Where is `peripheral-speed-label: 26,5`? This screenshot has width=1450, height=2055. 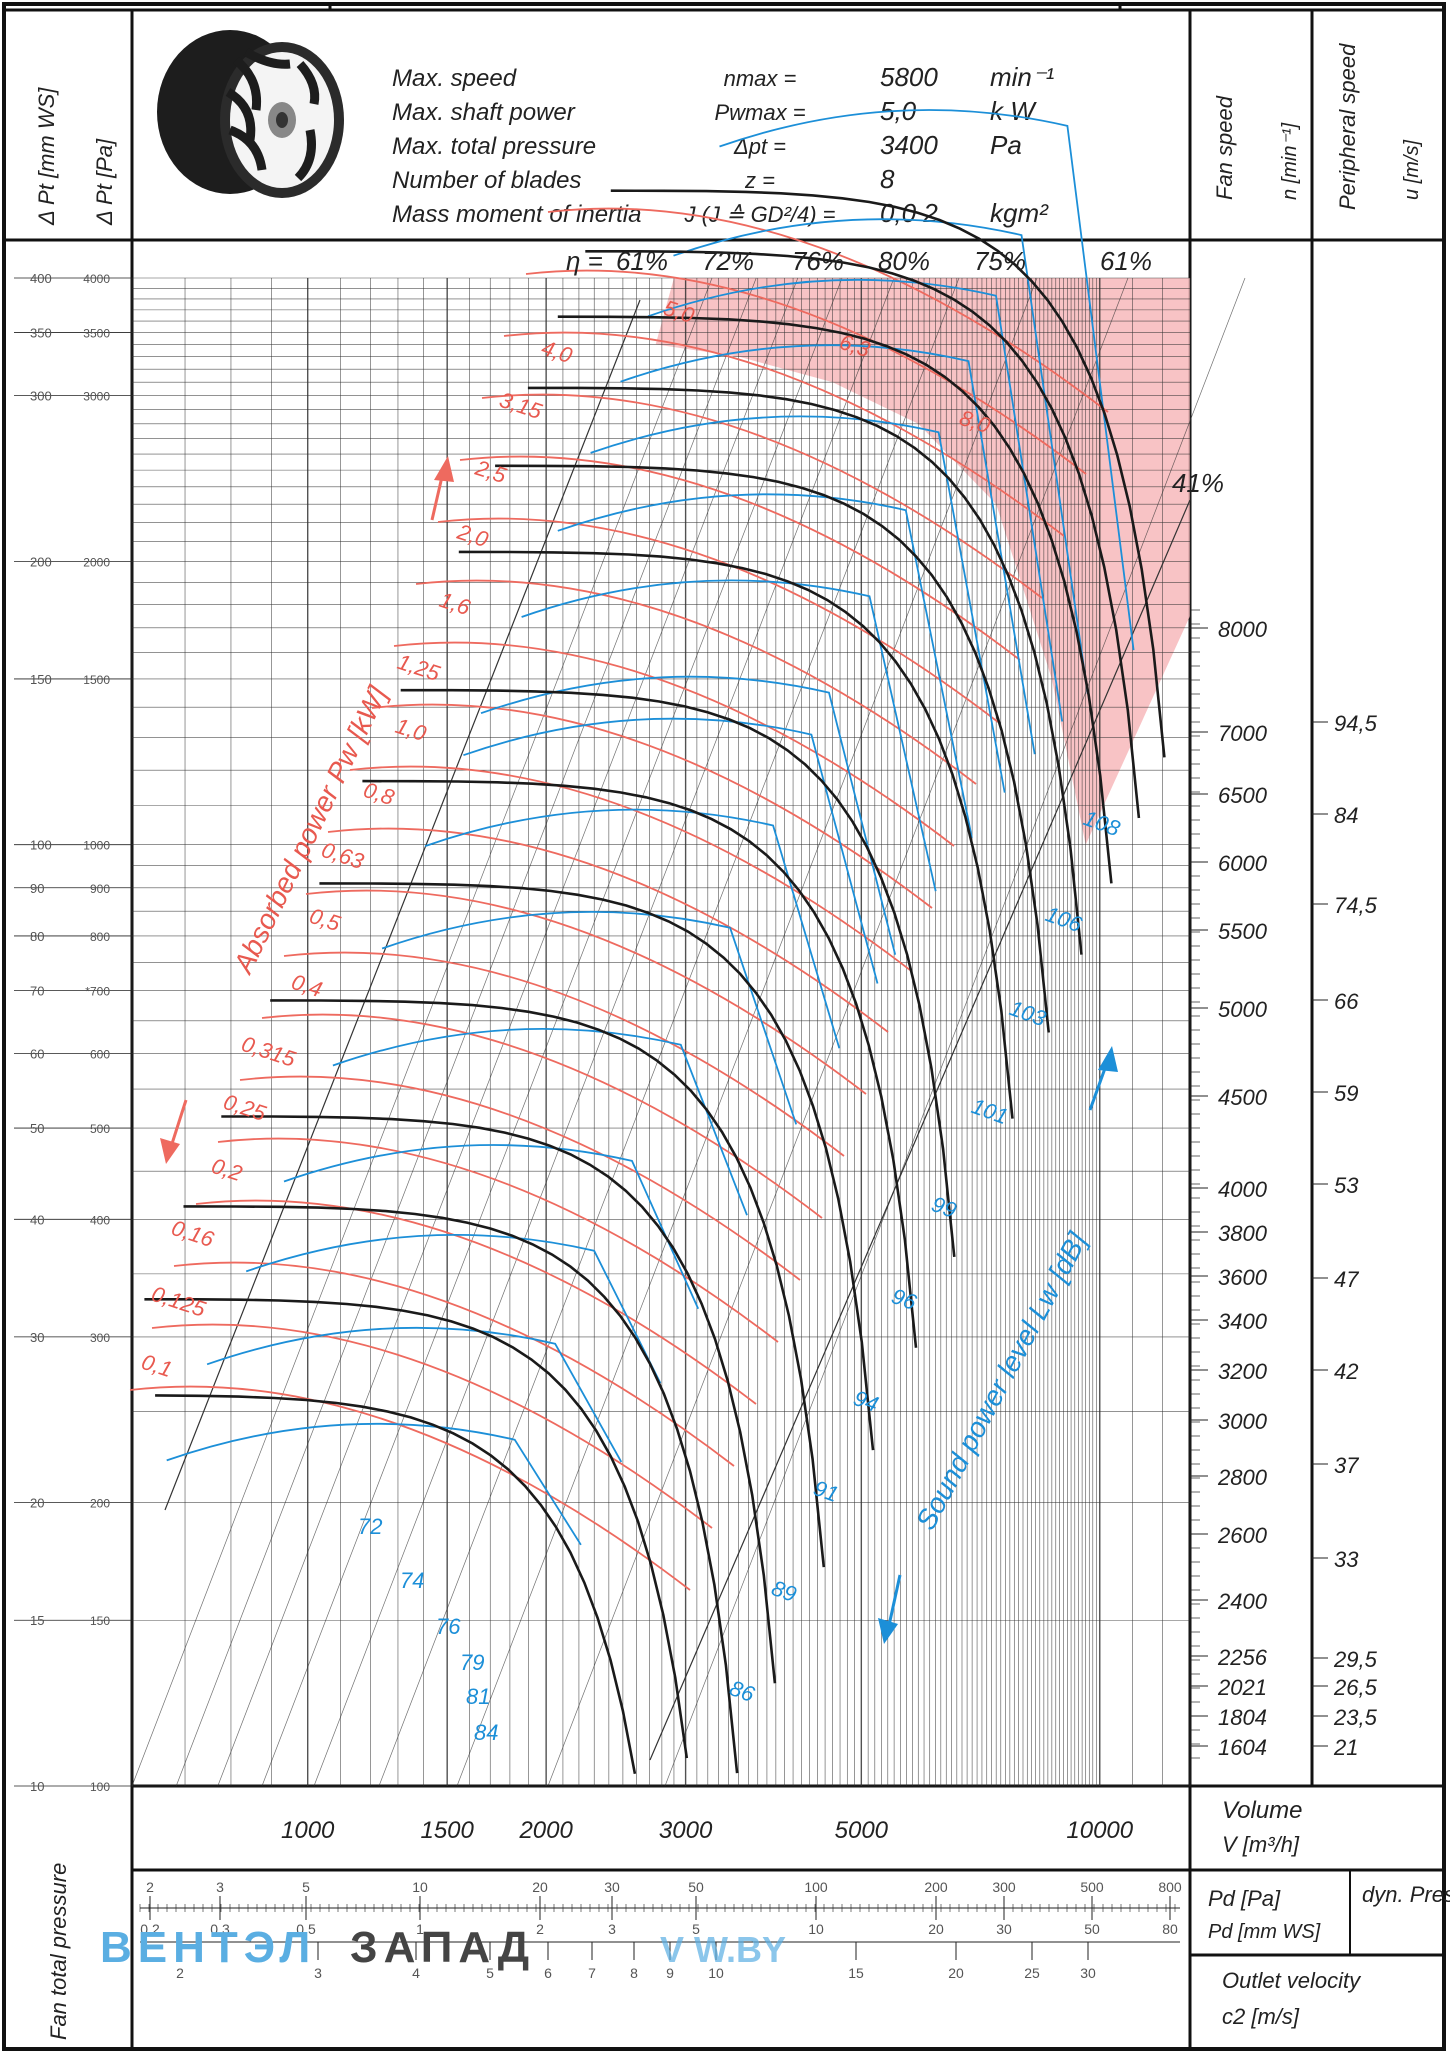
peripheral-speed-label: 26,5 is located at coordinates (1355, 1687).